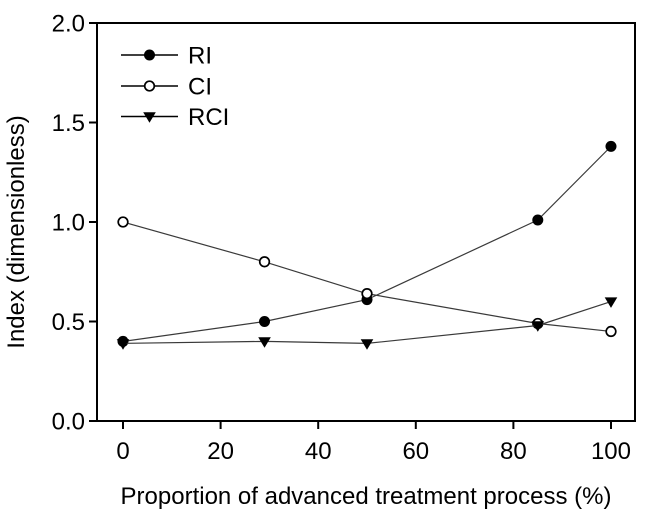  I want to click on x-tick-label: 60, so click(415, 451).